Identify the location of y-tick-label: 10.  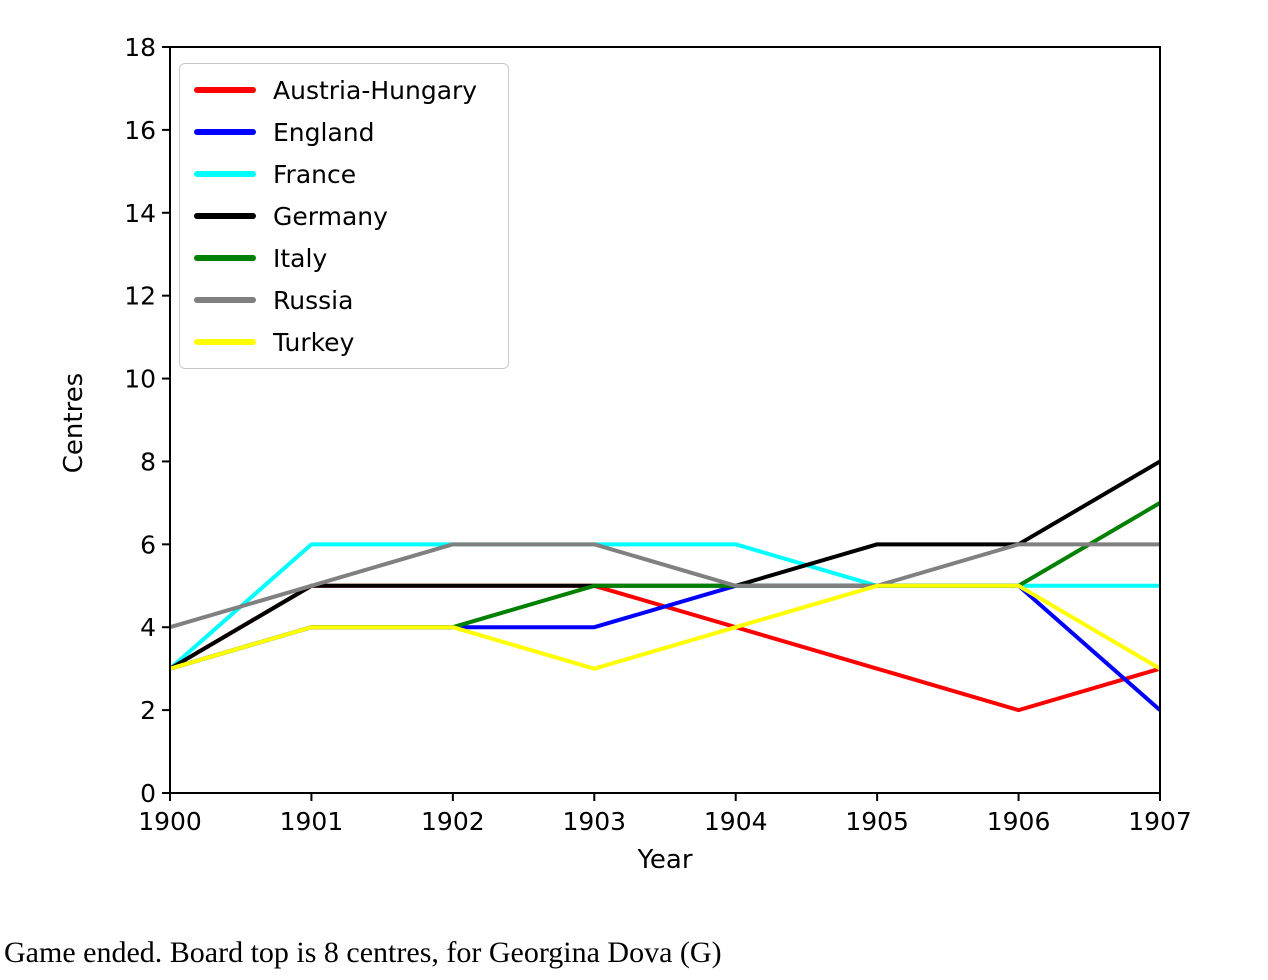
(140, 379).